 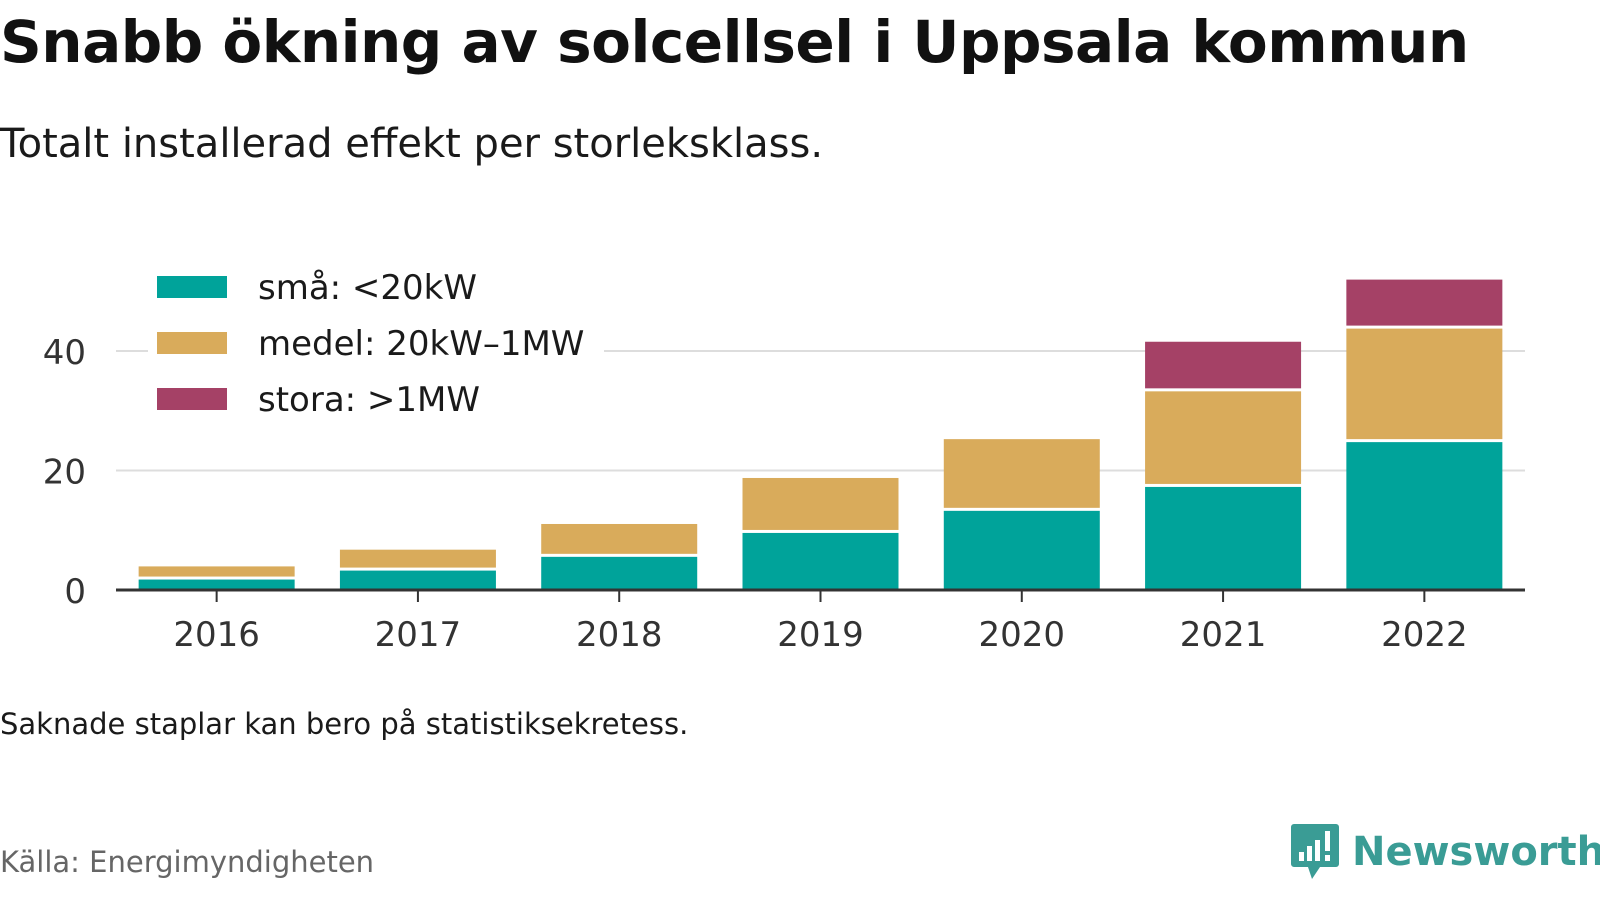 I want to click on bar-segment-2020-sma, so click(x=1021, y=550).